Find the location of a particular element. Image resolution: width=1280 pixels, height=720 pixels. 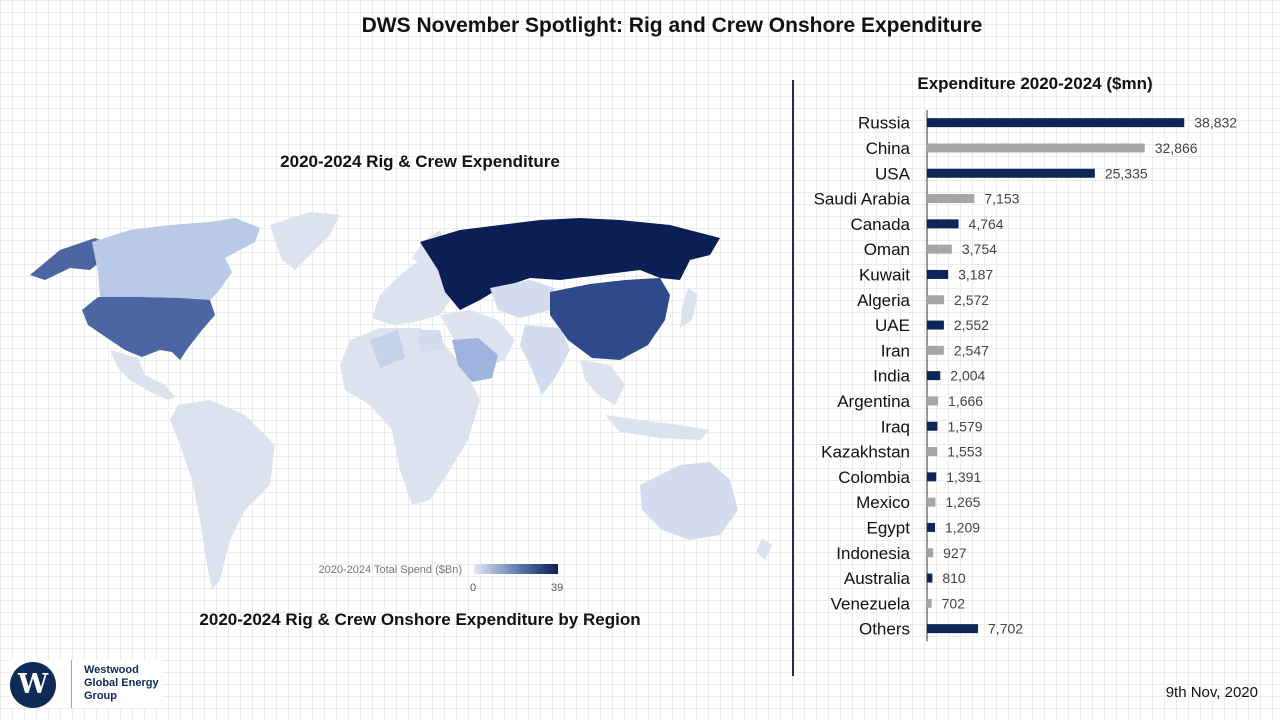

category-label: India is located at coordinates (891, 376).